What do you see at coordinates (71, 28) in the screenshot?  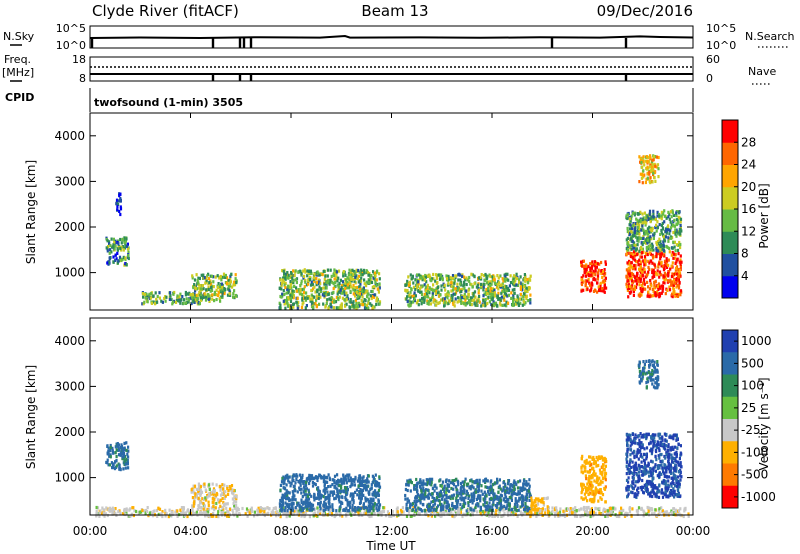 I see `nsky-tick-top: 10^5` at bounding box center [71, 28].